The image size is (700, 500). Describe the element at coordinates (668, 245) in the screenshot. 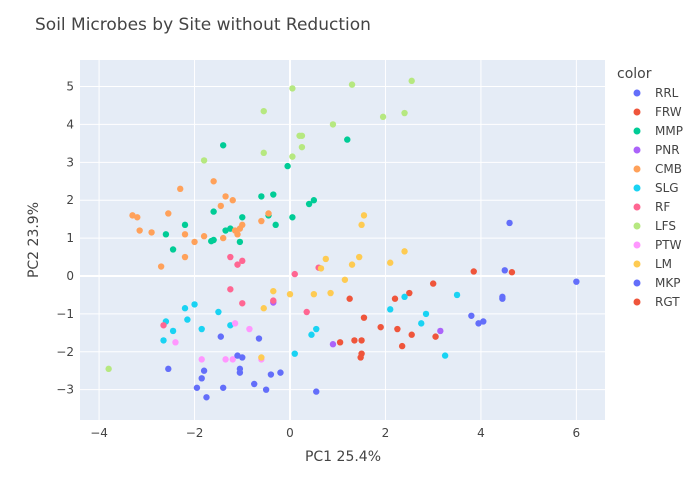

I see `legend-label: PTW` at that location.